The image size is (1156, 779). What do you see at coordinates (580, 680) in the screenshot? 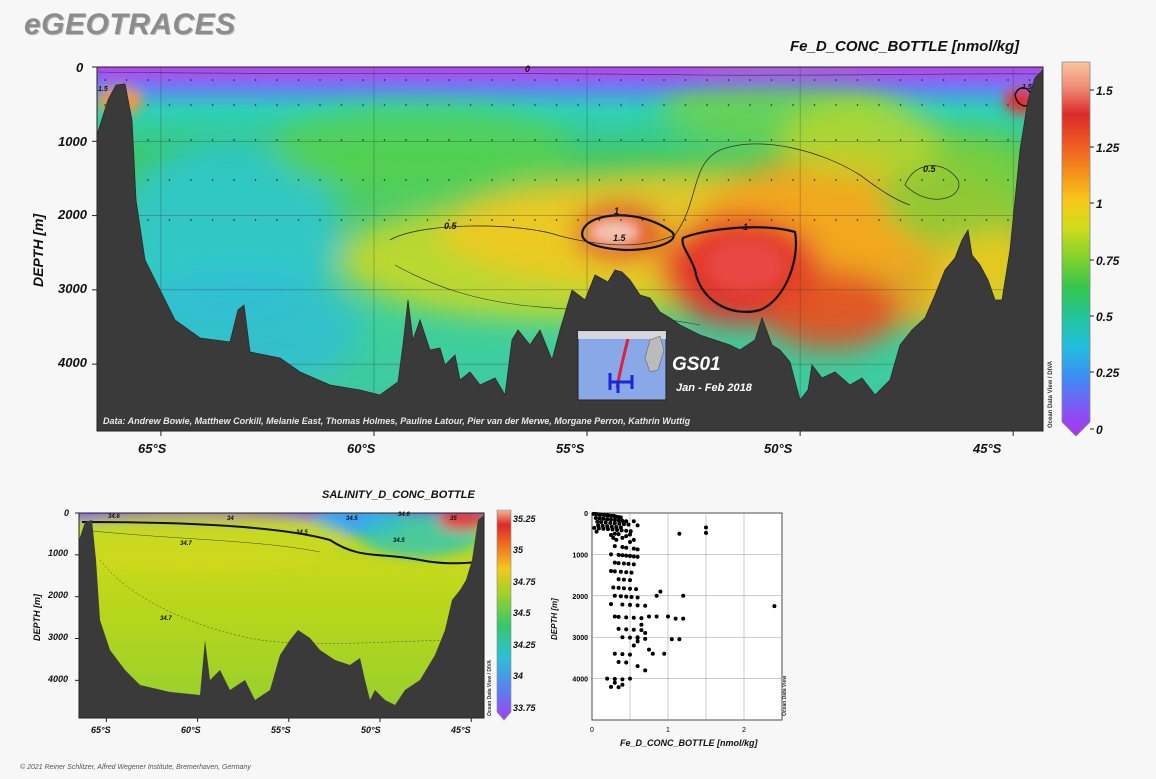
I see `scatter-y-tick: 4000` at bounding box center [580, 680].